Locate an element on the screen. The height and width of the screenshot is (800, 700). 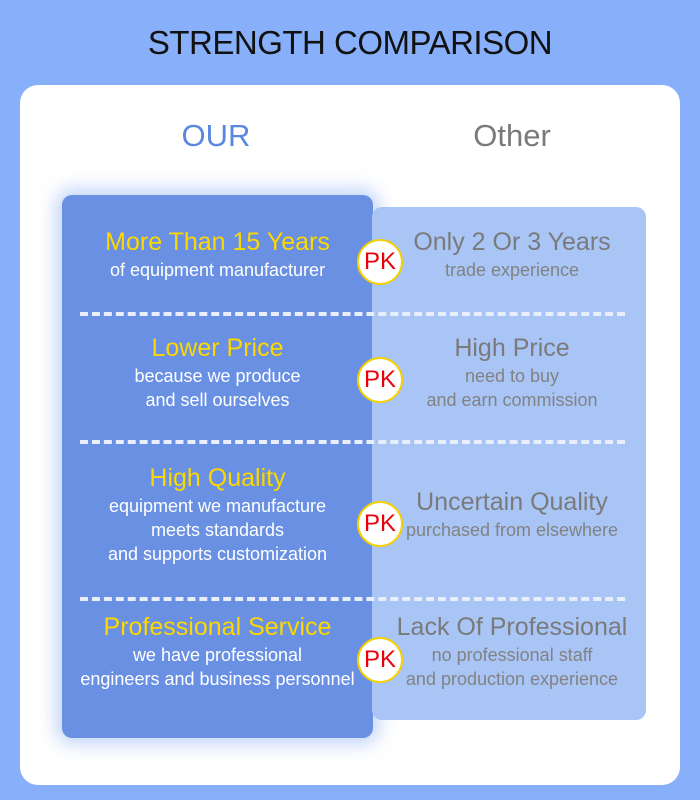
other-item-desc: and production experience is located at coordinates (512, 679).